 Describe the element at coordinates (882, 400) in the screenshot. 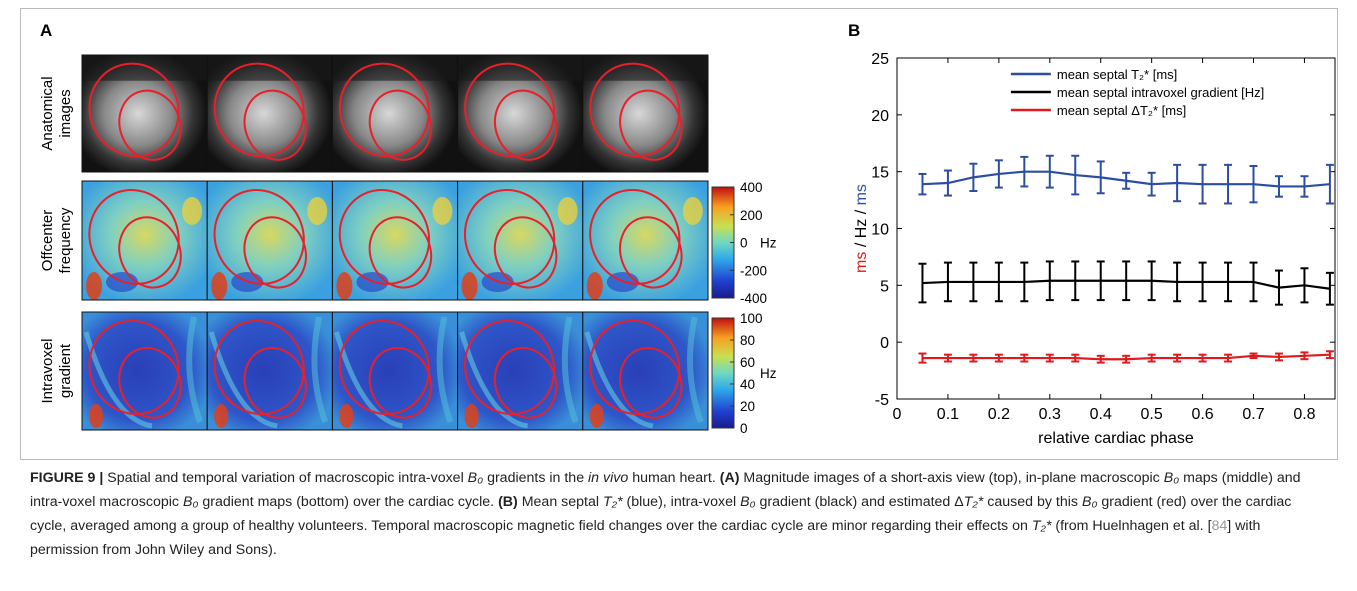

I see `y-tick-label: -5` at that location.